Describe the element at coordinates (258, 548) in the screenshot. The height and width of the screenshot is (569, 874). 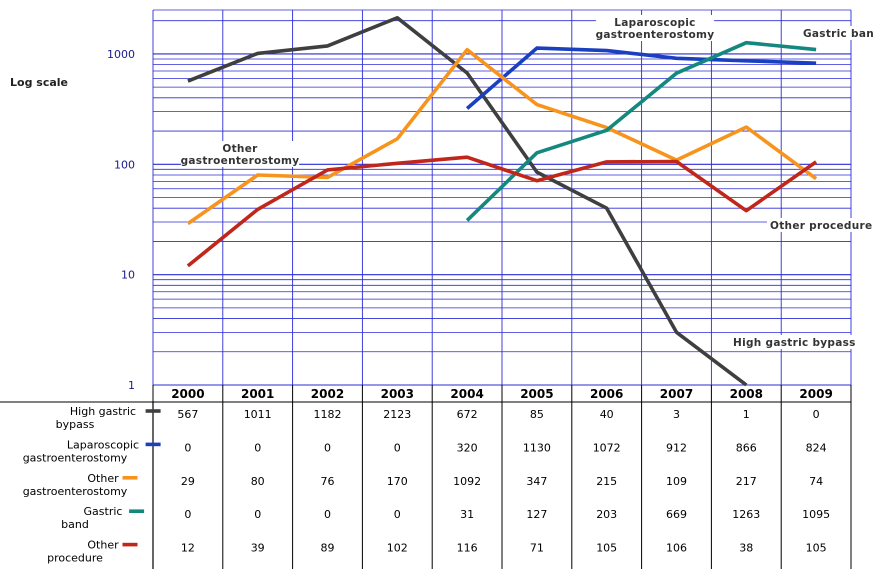
I see `table-cell: 39` at that location.